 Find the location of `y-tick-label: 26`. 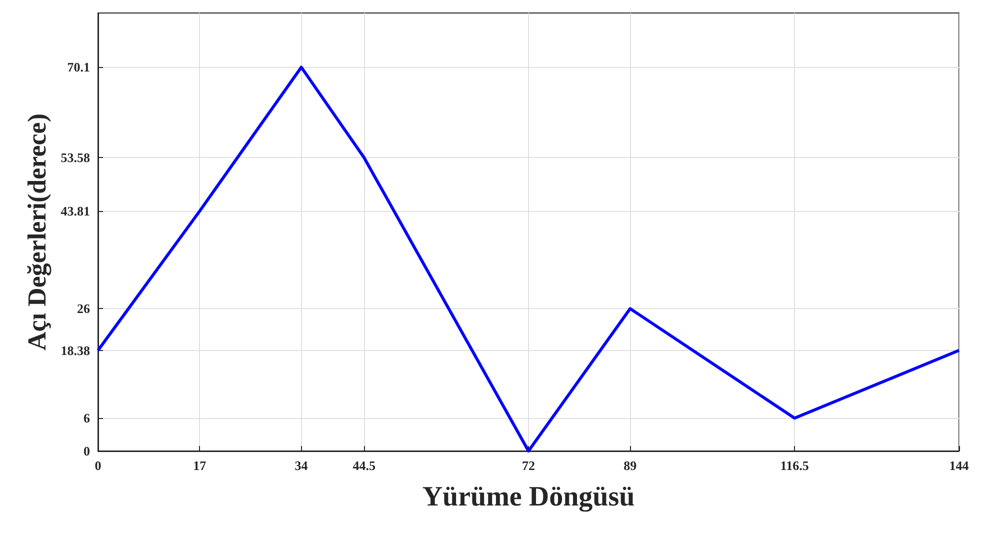

y-tick-label: 26 is located at coordinates (83, 308).